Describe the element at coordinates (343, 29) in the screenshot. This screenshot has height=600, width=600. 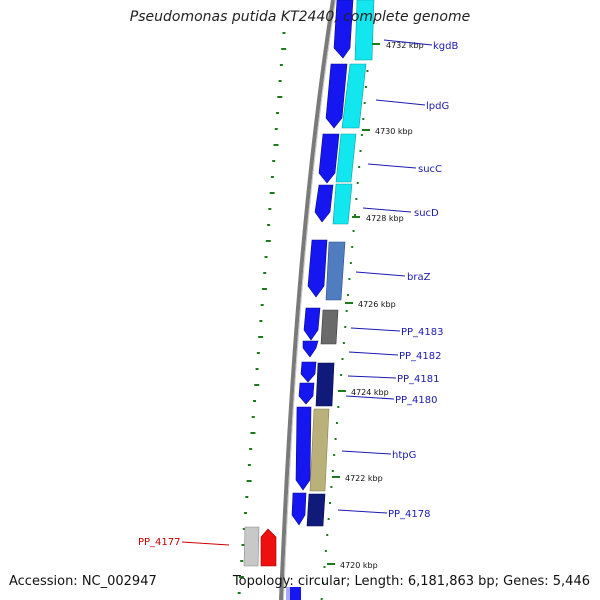
I see `gene-kgdB-arrow` at that location.